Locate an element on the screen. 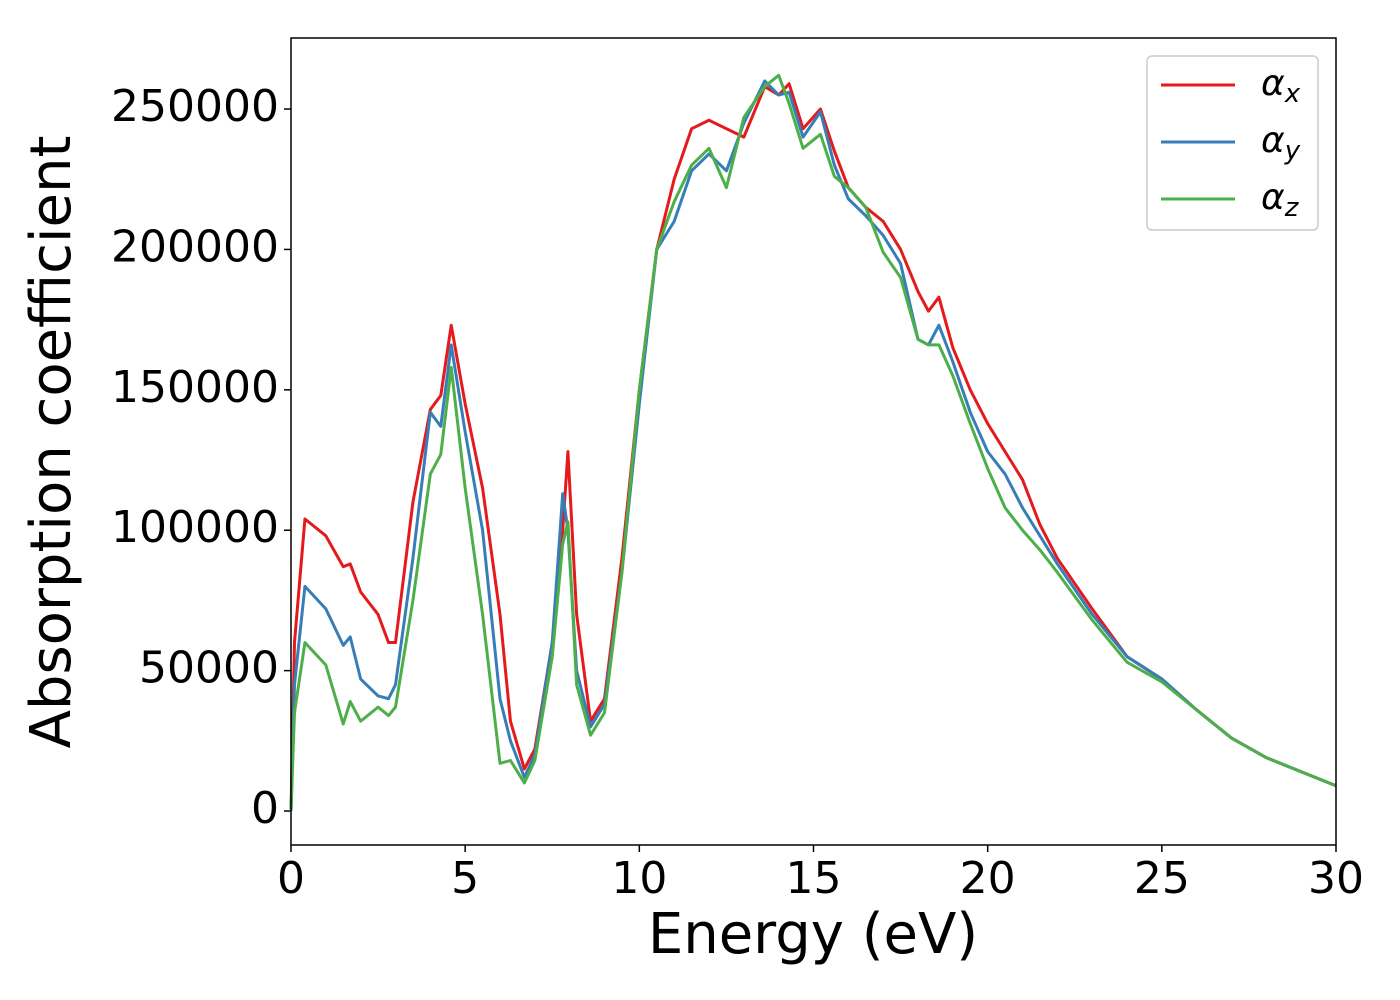  y-axis-label: Absorption coefficient is located at coordinates (51, 442).